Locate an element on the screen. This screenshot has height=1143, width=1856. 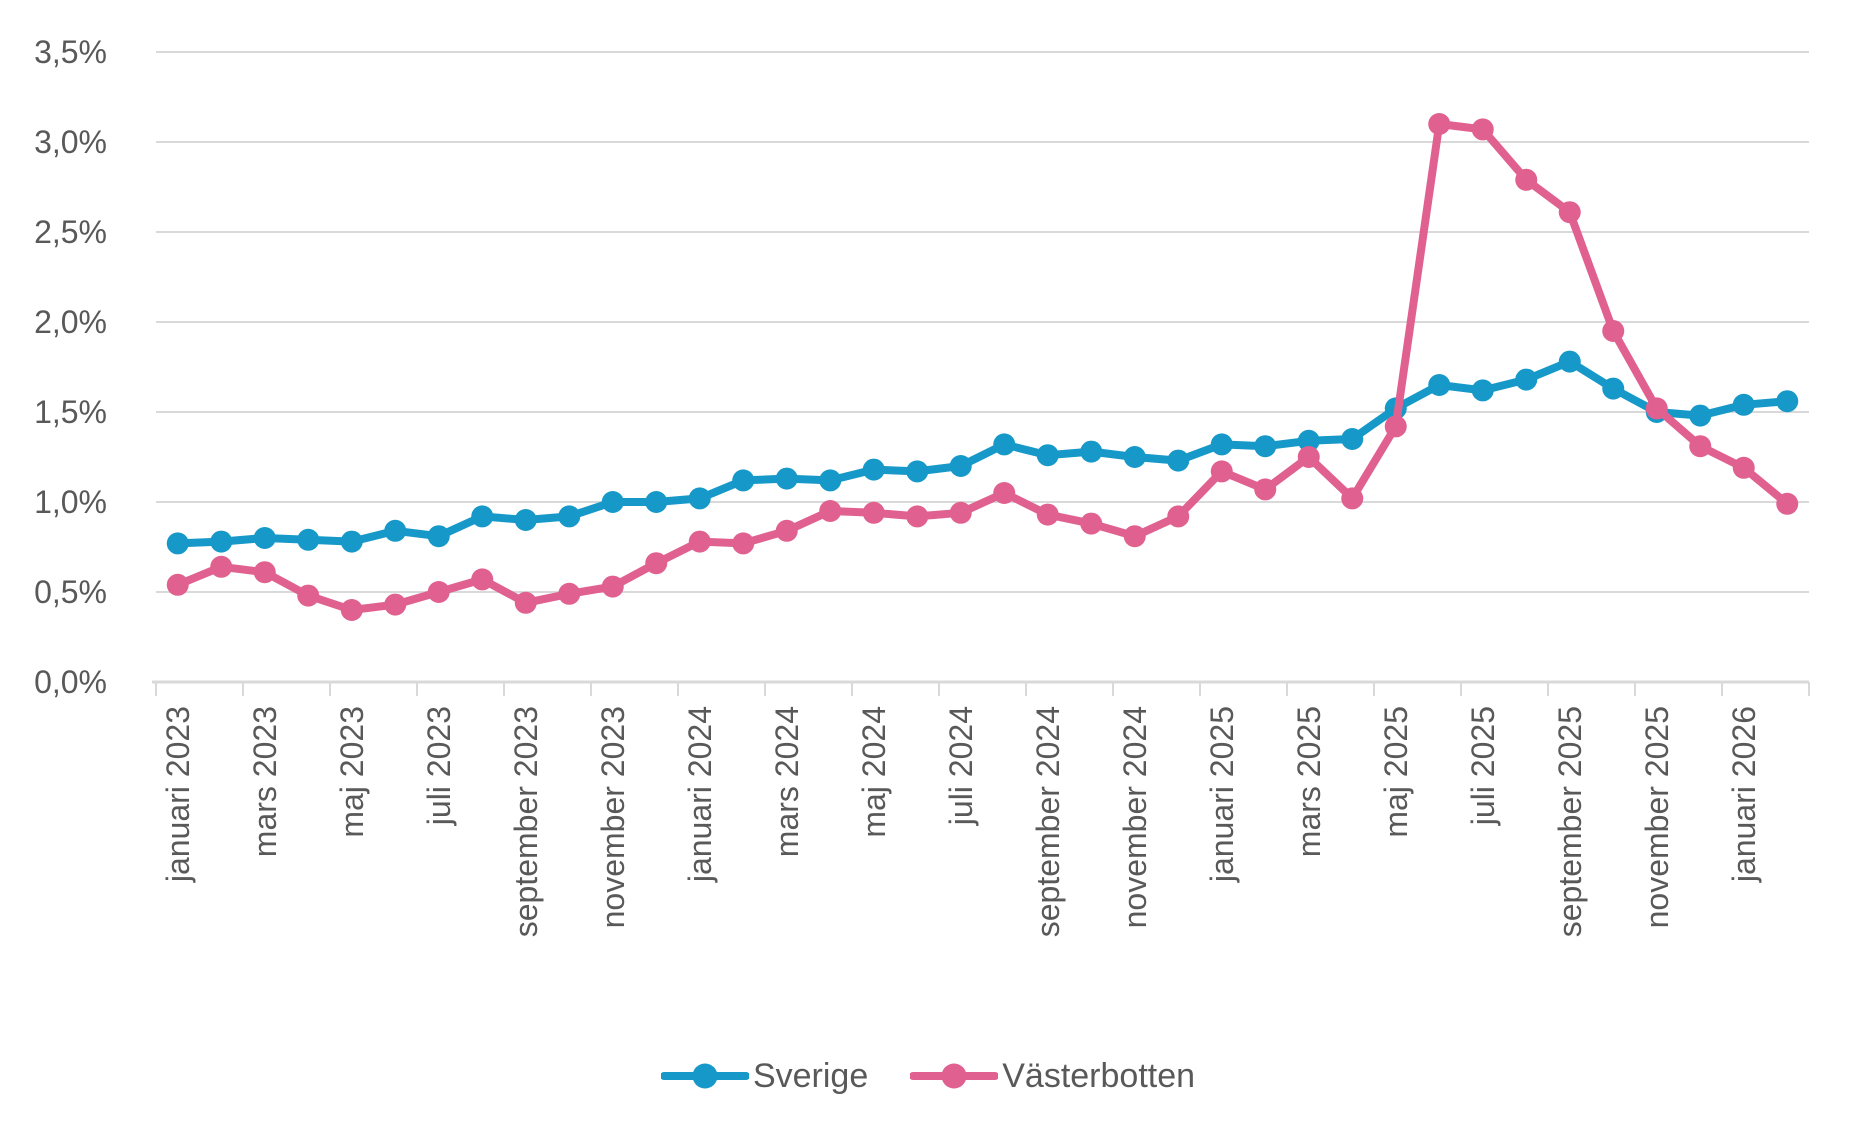
y-axis-tick-label: 1,0% is located at coordinates (70, 502).